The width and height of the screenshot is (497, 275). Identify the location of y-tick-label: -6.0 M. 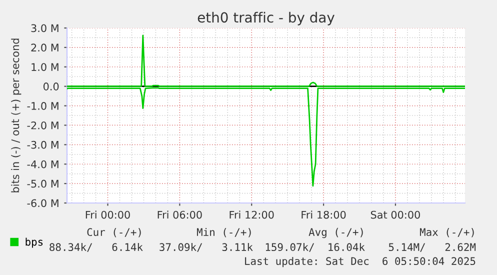
(42, 203).